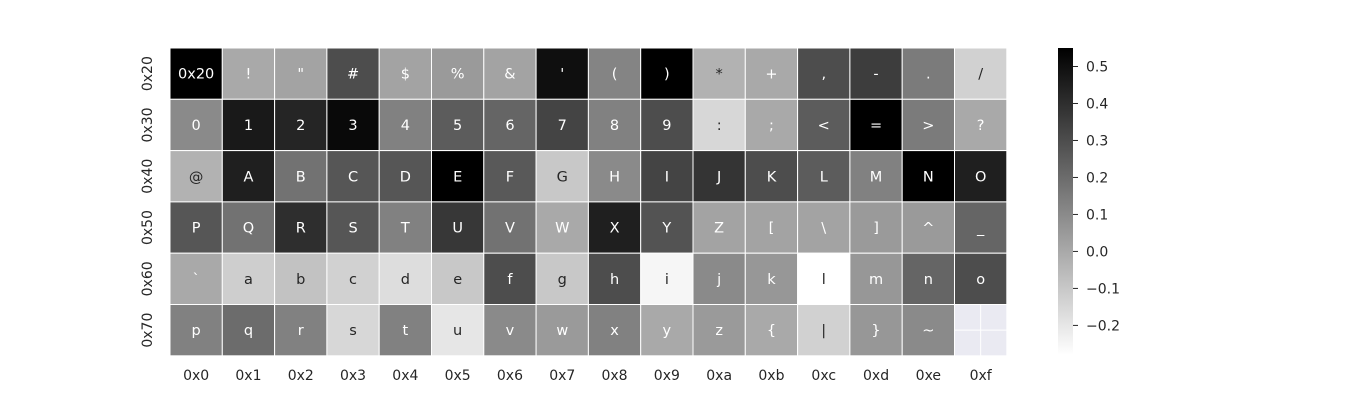 The image size is (1350, 400). What do you see at coordinates (771, 331) in the screenshot?
I see `cell-label: {` at bounding box center [771, 331].